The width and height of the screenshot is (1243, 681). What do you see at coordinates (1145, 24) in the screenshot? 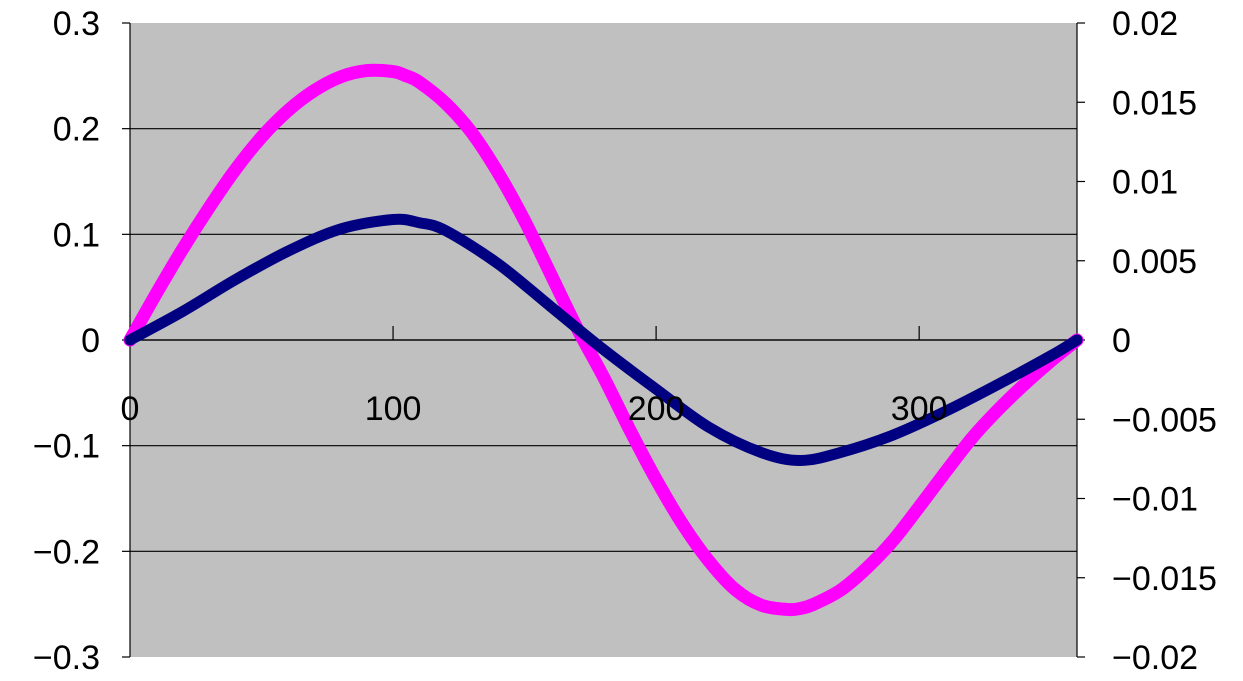
I see `y-right-tick-label: 0.02` at bounding box center [1145, 24].